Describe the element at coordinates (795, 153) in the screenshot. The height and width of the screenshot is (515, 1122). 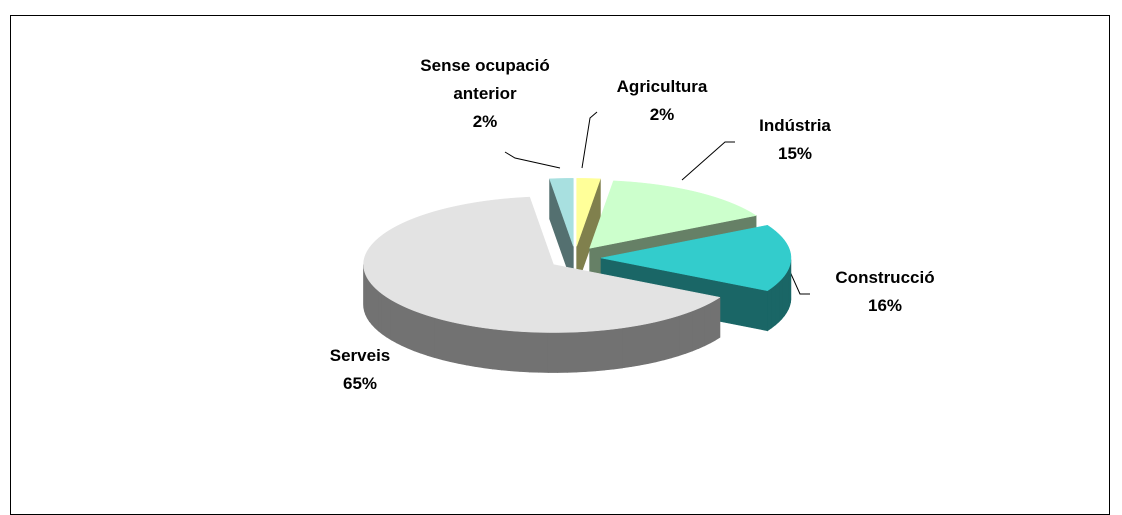
I see `value-label: 15%` at that location.